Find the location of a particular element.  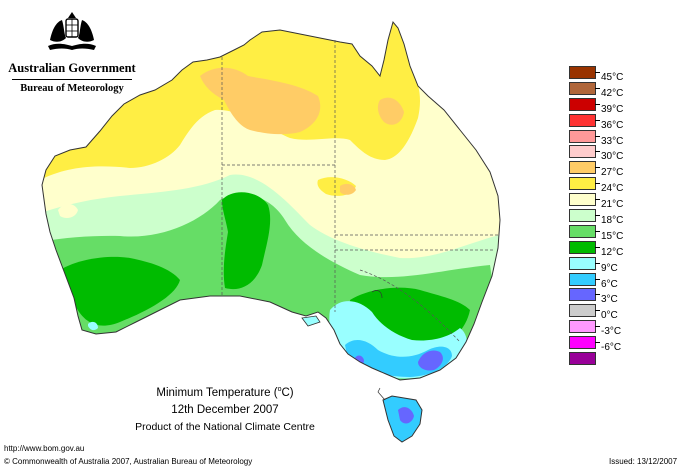

legend-row: 30°C is located at coordinates (601, 154).